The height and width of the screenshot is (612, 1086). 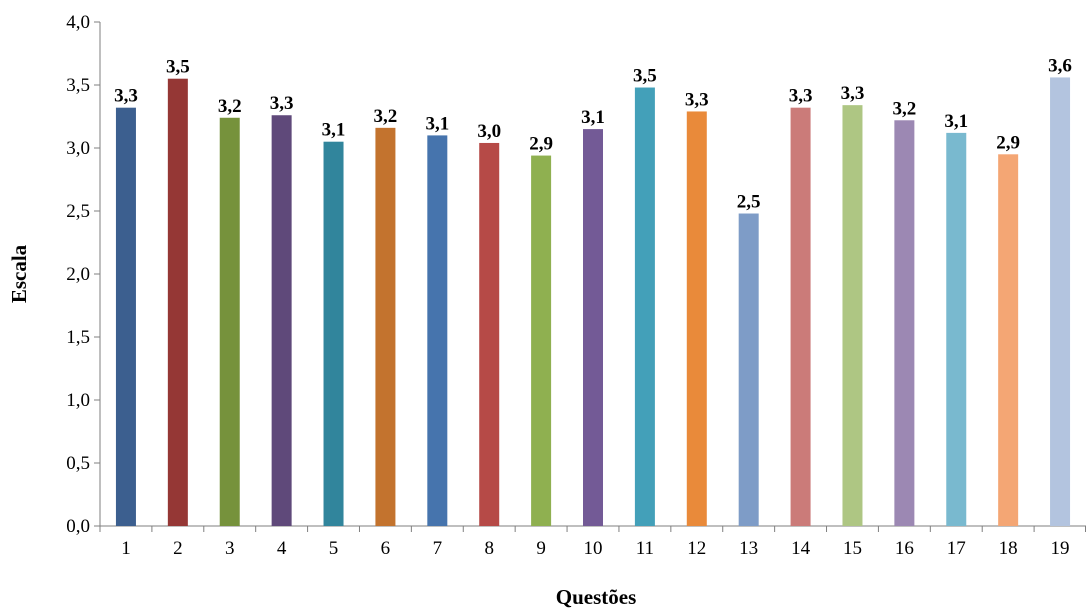 What do you see at coordinates (596, 597) in the screenshot?
I see `x-axis-title: Questões` at bounding box center [596, 597].